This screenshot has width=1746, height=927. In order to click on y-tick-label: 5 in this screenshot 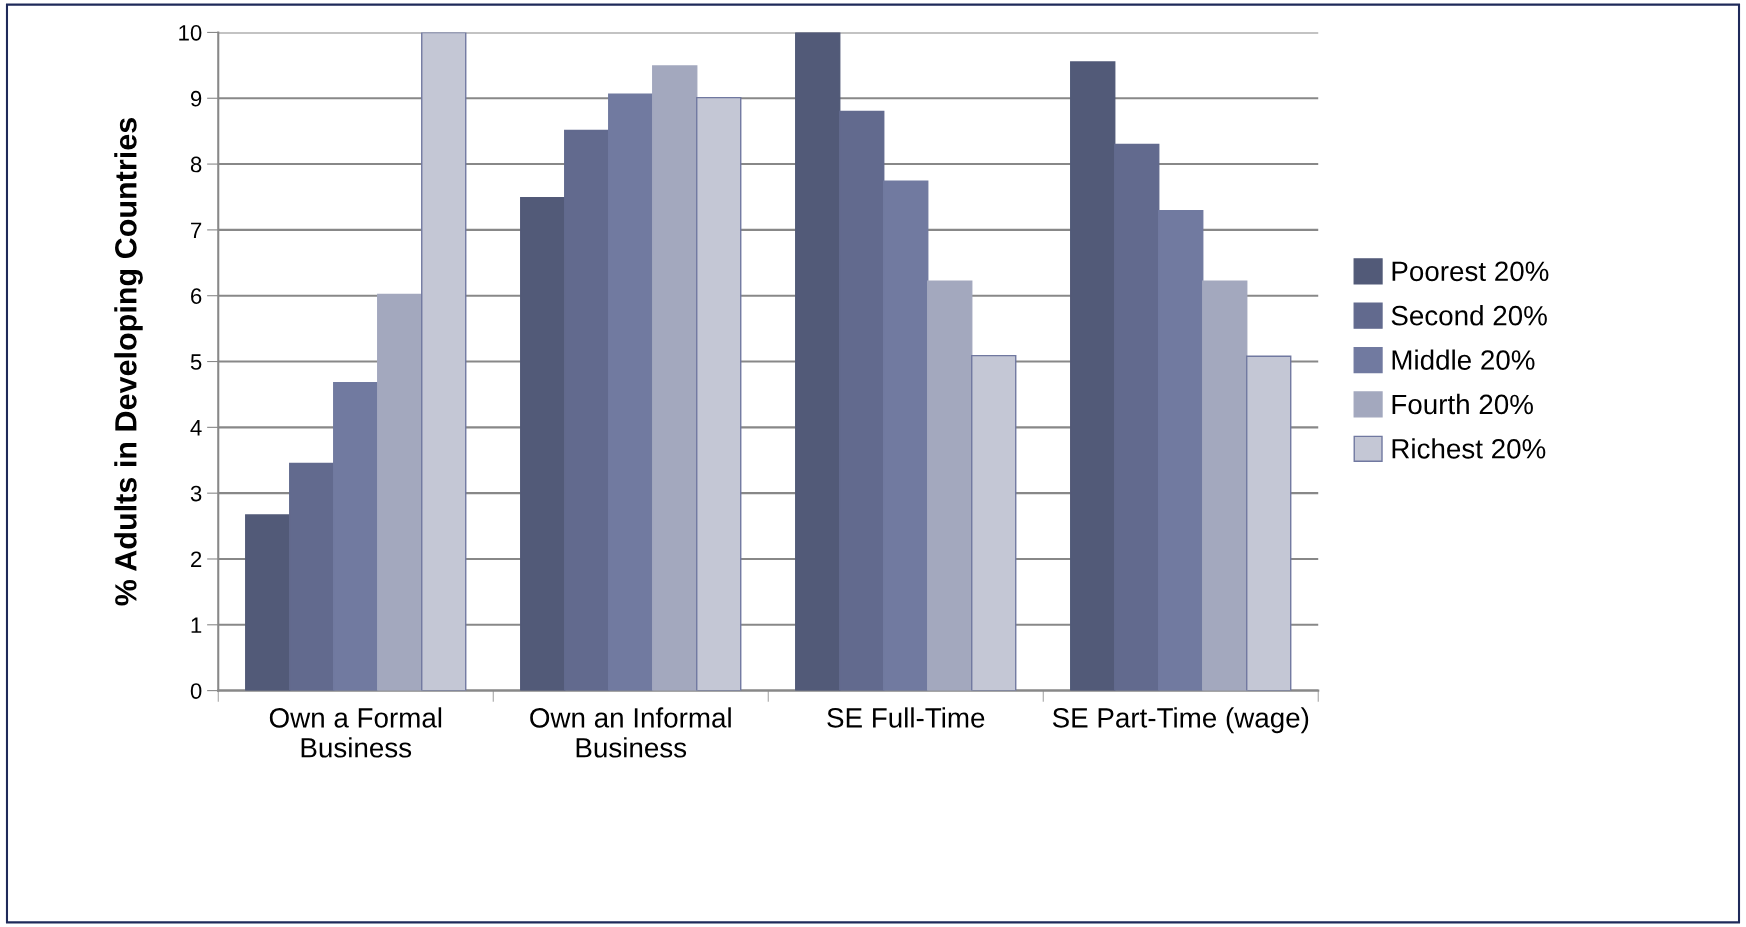, I will do `click(196, 362)`.